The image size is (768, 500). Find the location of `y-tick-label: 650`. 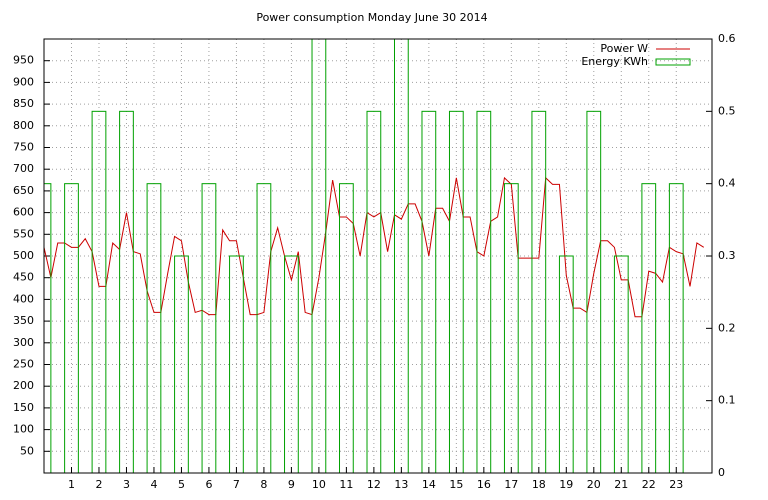

y-tick-label: 650 is located at coordinates (23, 190).